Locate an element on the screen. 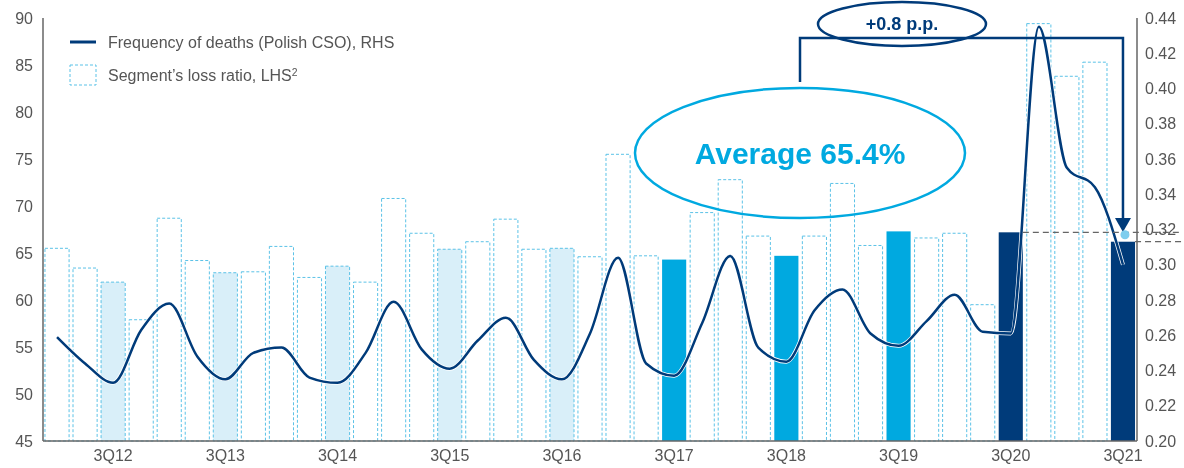 The image size is (1184, 468). annotation: Average 65.4% is located at coordinates (800, 153).